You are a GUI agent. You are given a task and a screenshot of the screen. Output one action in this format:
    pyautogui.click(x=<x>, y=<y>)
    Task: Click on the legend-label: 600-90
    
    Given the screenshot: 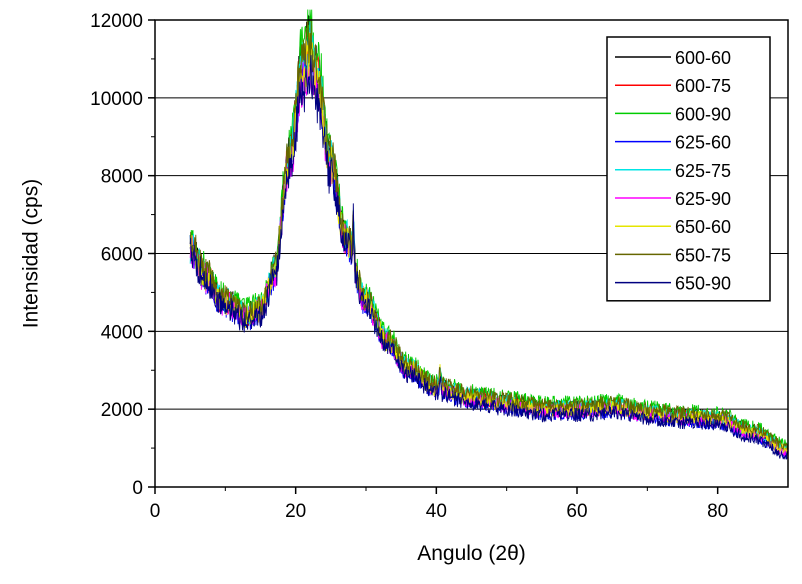 What is the action you would take?
    pyautogui.click(x=703, y=114)
    